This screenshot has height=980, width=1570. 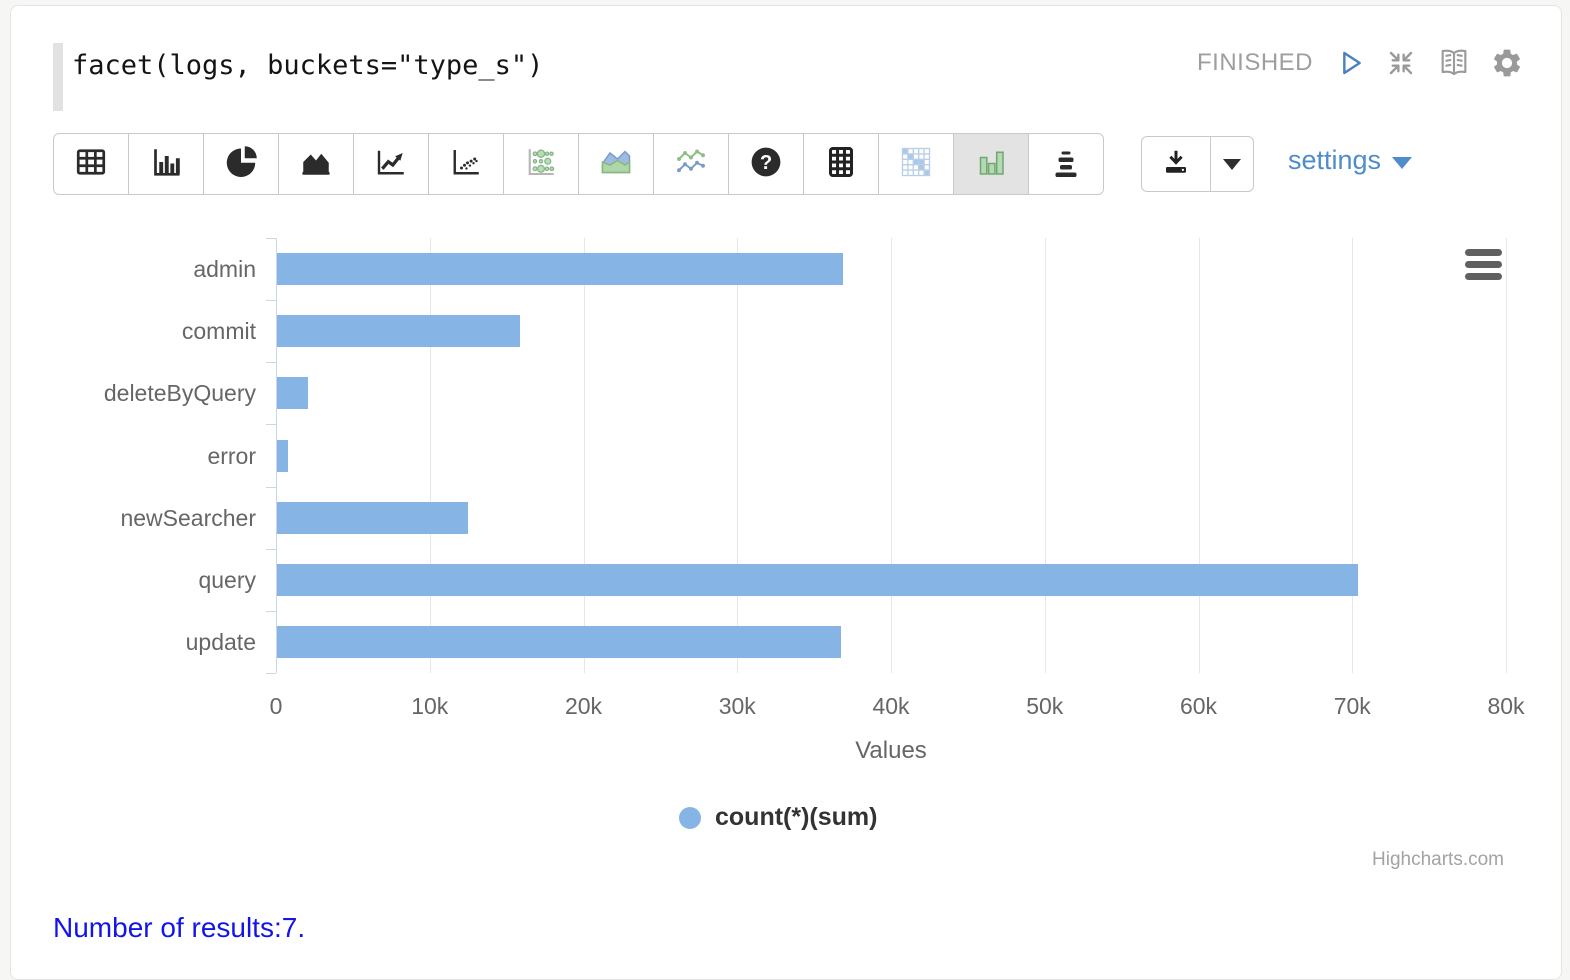 I want to click on settings-label: settings, so click(x=1335, y=160).